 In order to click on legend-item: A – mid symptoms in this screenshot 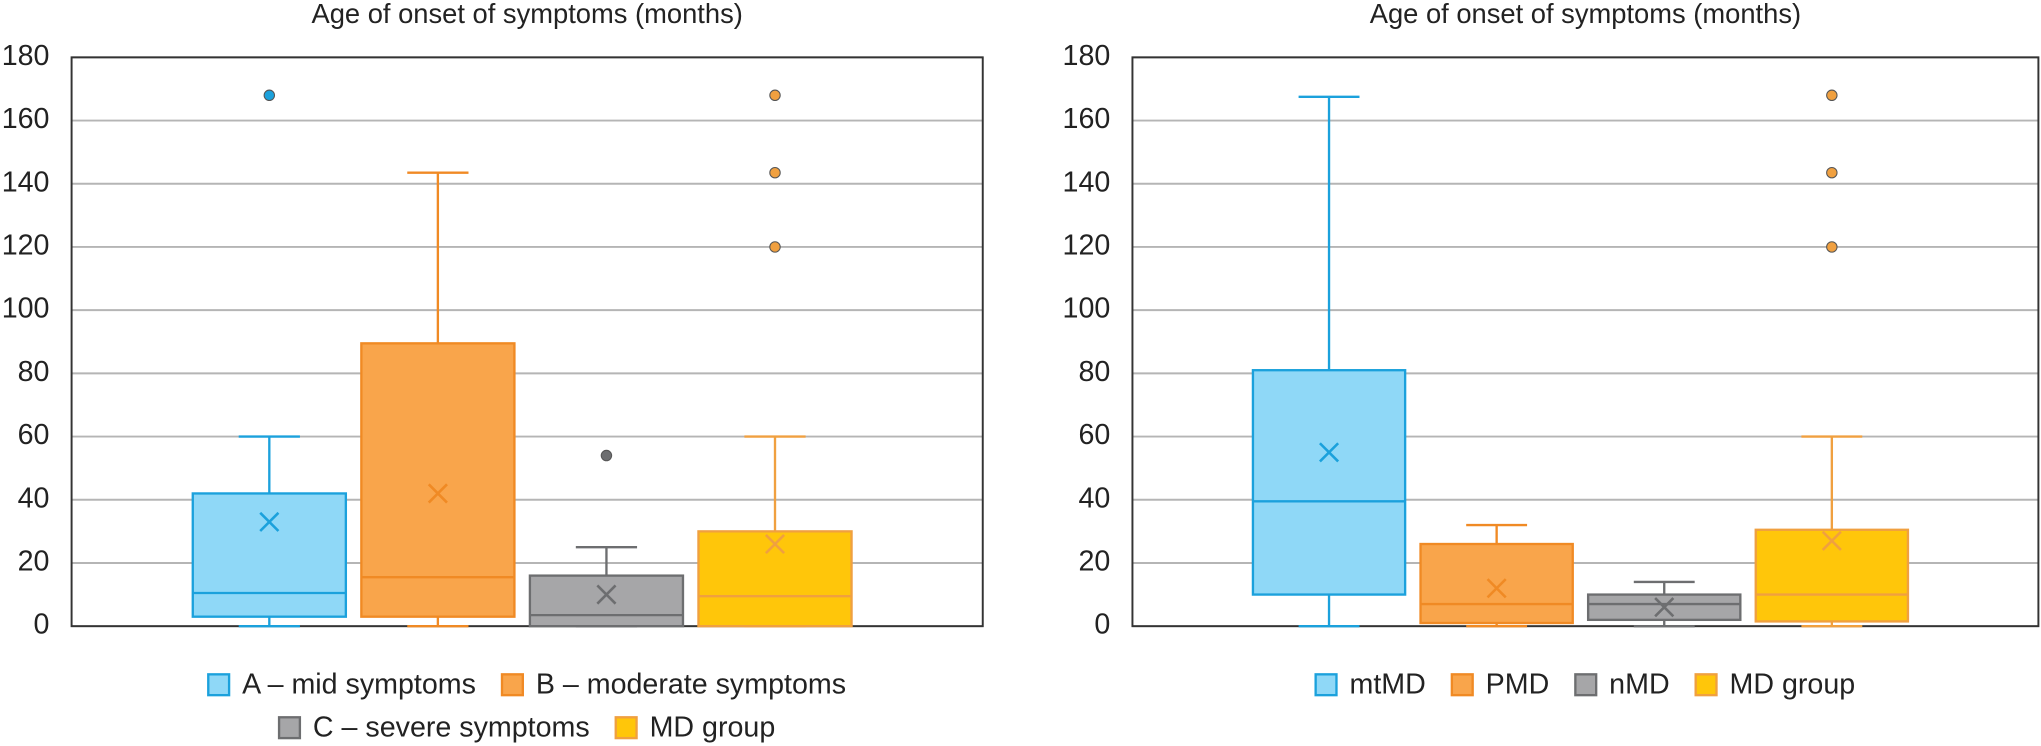, I will do `click(341, 685)`.